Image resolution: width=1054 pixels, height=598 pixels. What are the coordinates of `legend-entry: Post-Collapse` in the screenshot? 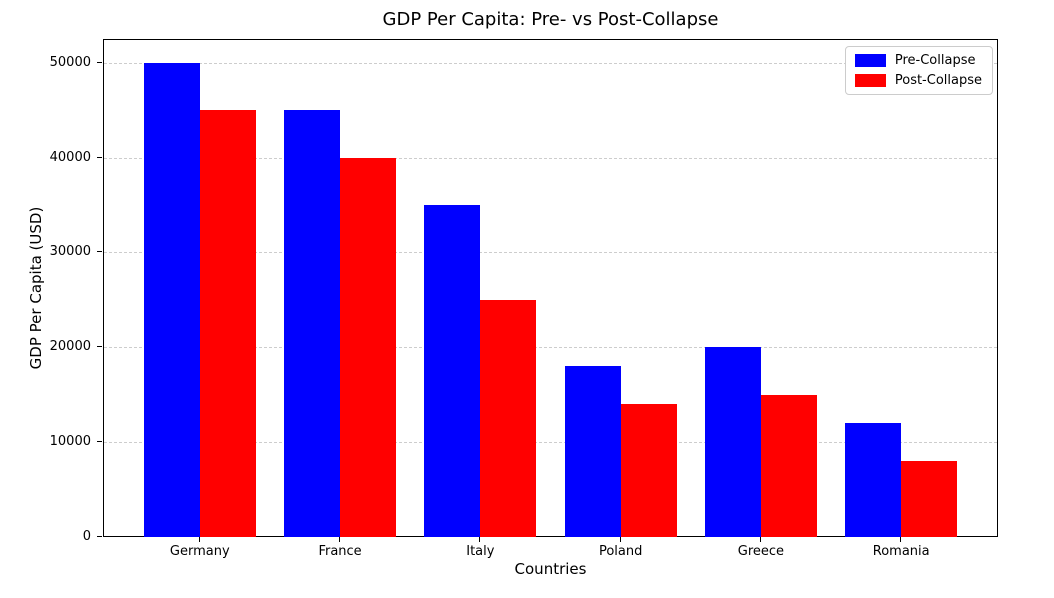 It's located at (918, 80).